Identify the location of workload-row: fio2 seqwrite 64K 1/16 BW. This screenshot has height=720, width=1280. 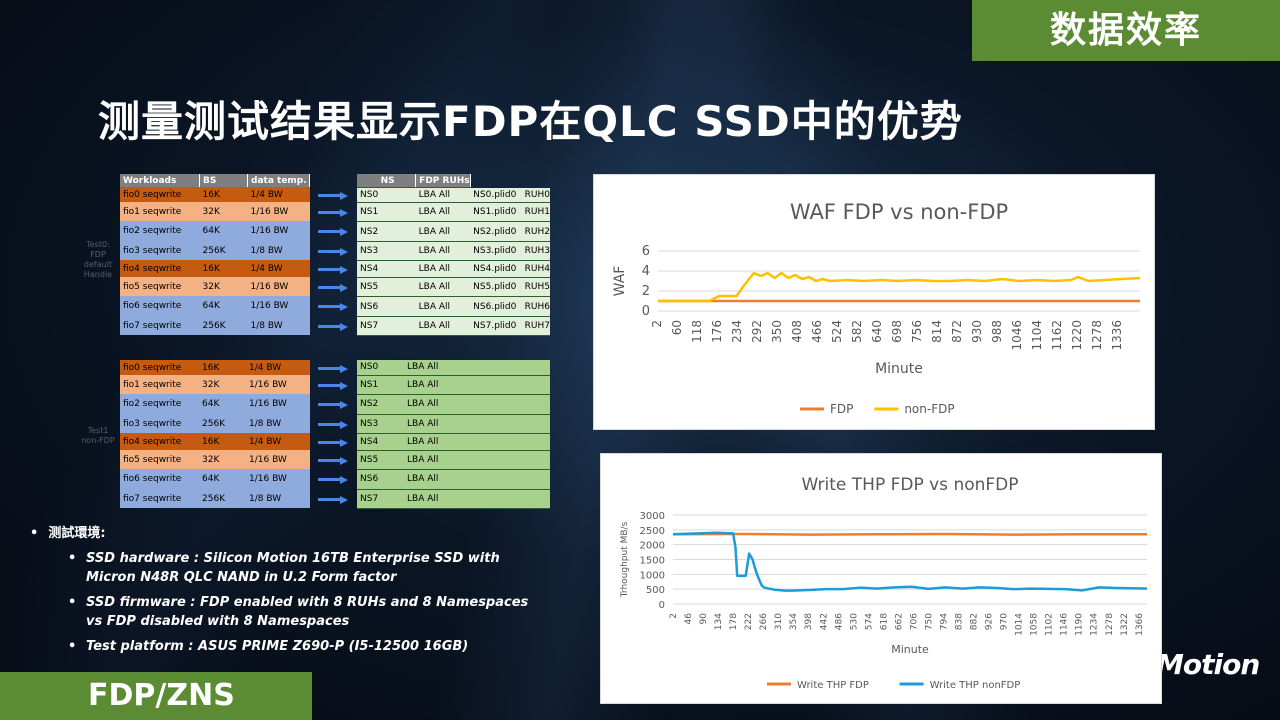
(215, 231).